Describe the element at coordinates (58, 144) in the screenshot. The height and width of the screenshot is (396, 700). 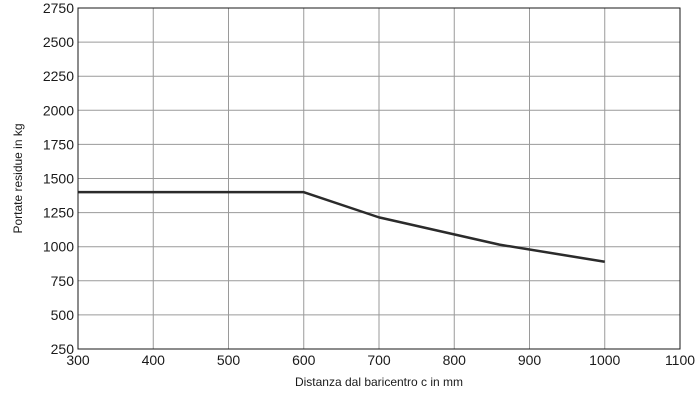
I see `y-tick-label: 1750` at that location.